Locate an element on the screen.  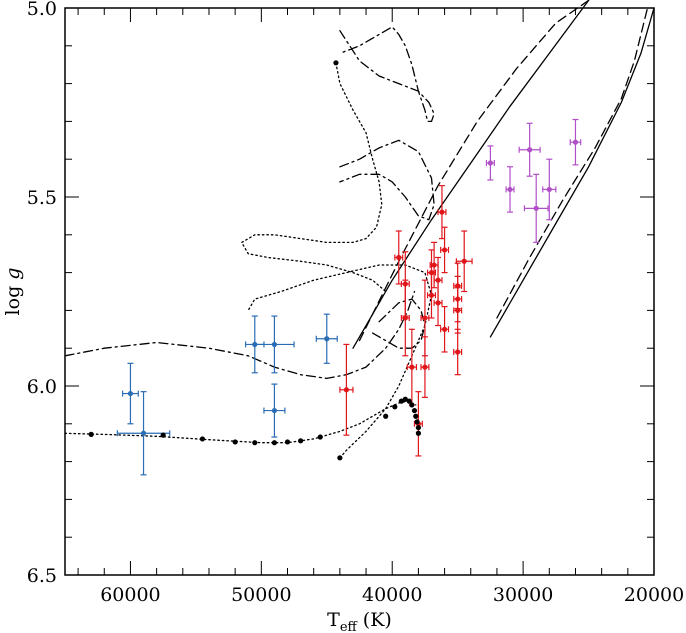
track-solid-line-right is located at coordinates (572, 172).